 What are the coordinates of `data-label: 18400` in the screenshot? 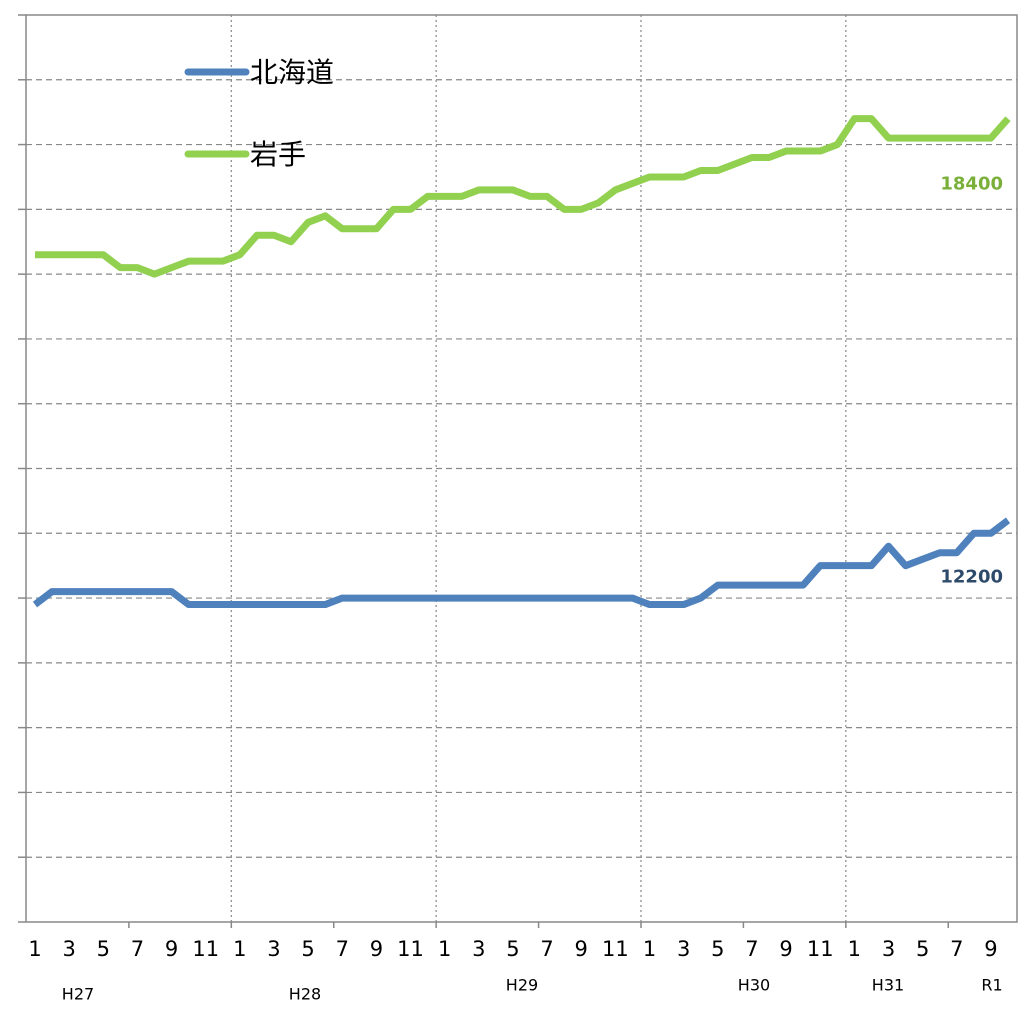 It's located at (971, 184).